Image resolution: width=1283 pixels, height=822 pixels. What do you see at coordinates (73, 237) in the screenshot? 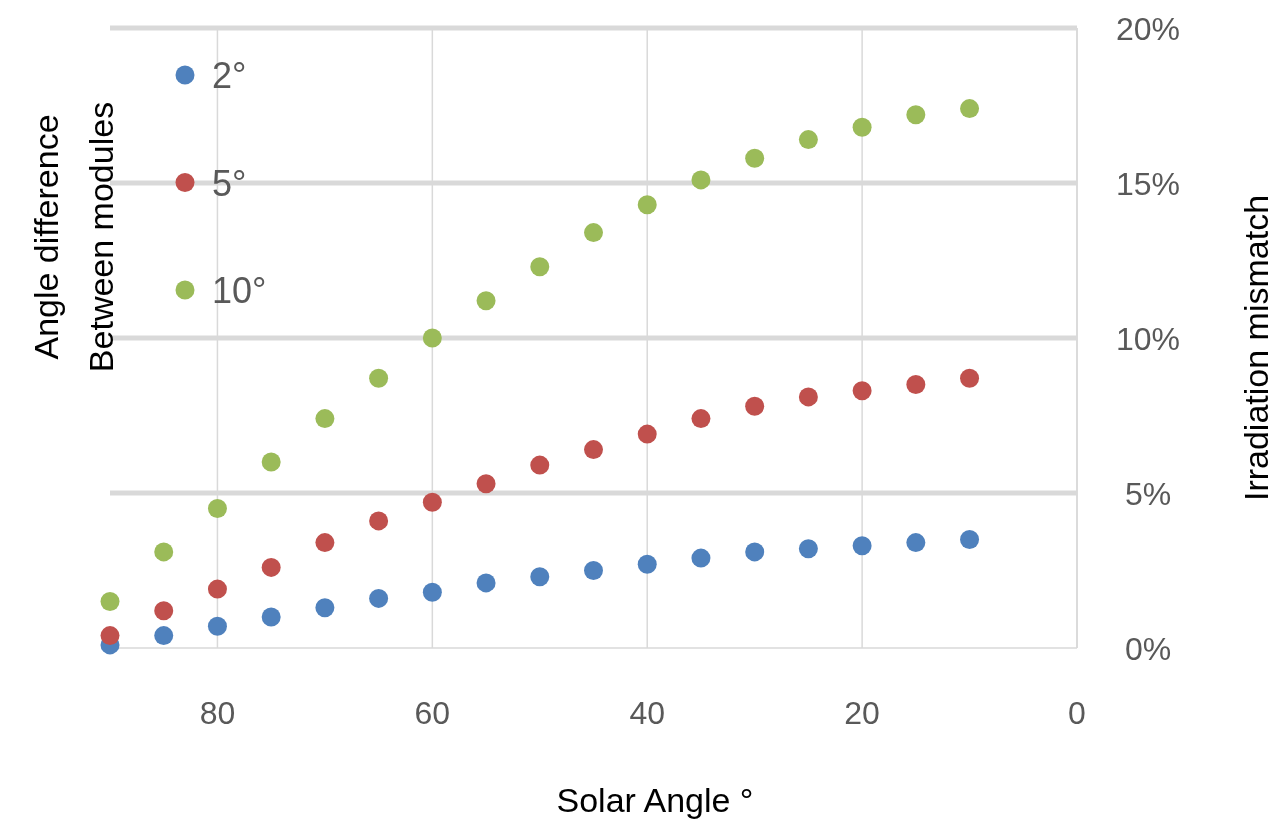
I see `legend-title: Angle difference Between modules` at bounding box center [73, 237].